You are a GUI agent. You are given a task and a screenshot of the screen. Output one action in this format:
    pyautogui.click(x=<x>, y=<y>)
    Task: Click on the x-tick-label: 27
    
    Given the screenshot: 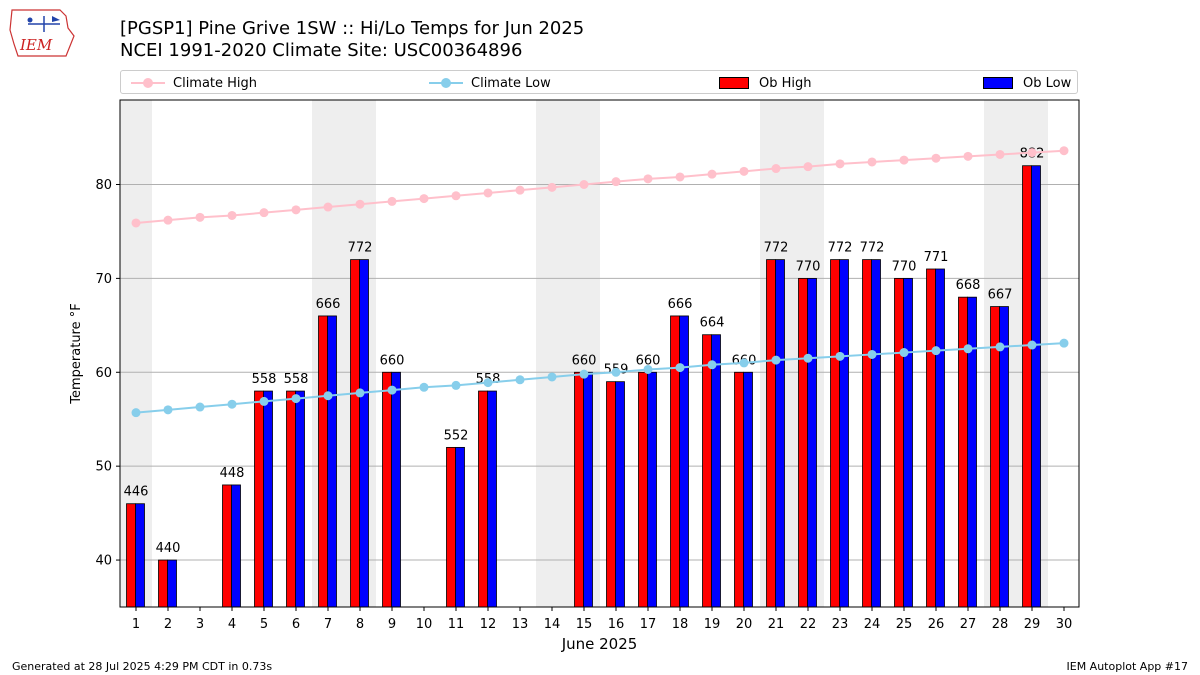 What is the action you would take?
    pyautogui.click(x=968, y=624)
    